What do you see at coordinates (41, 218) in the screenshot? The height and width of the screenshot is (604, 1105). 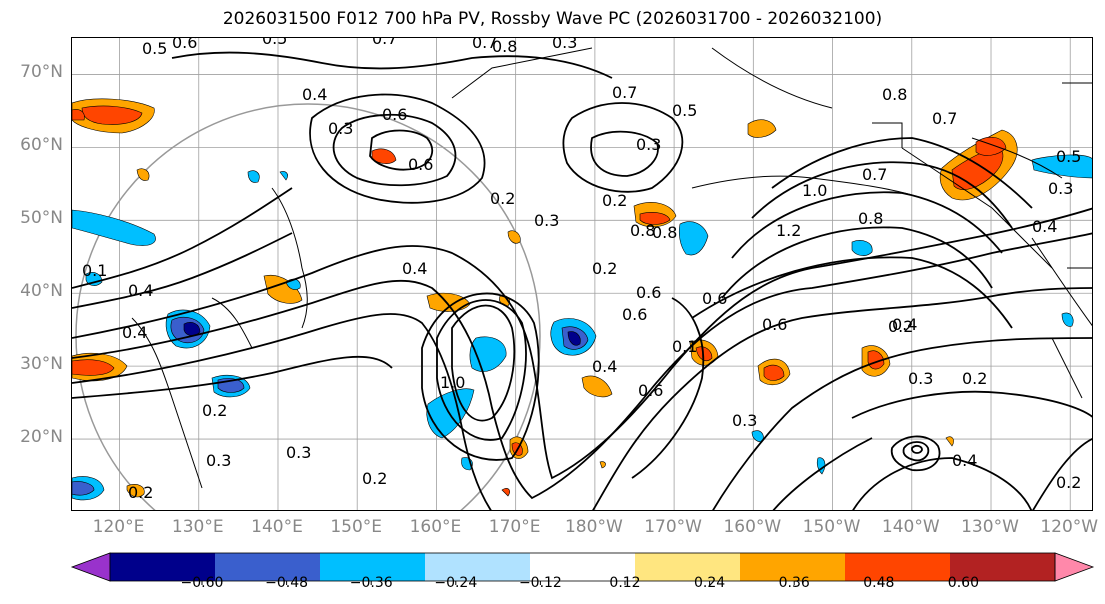 I see `latitude-label: 50°N` at bounding box center [41, 218].